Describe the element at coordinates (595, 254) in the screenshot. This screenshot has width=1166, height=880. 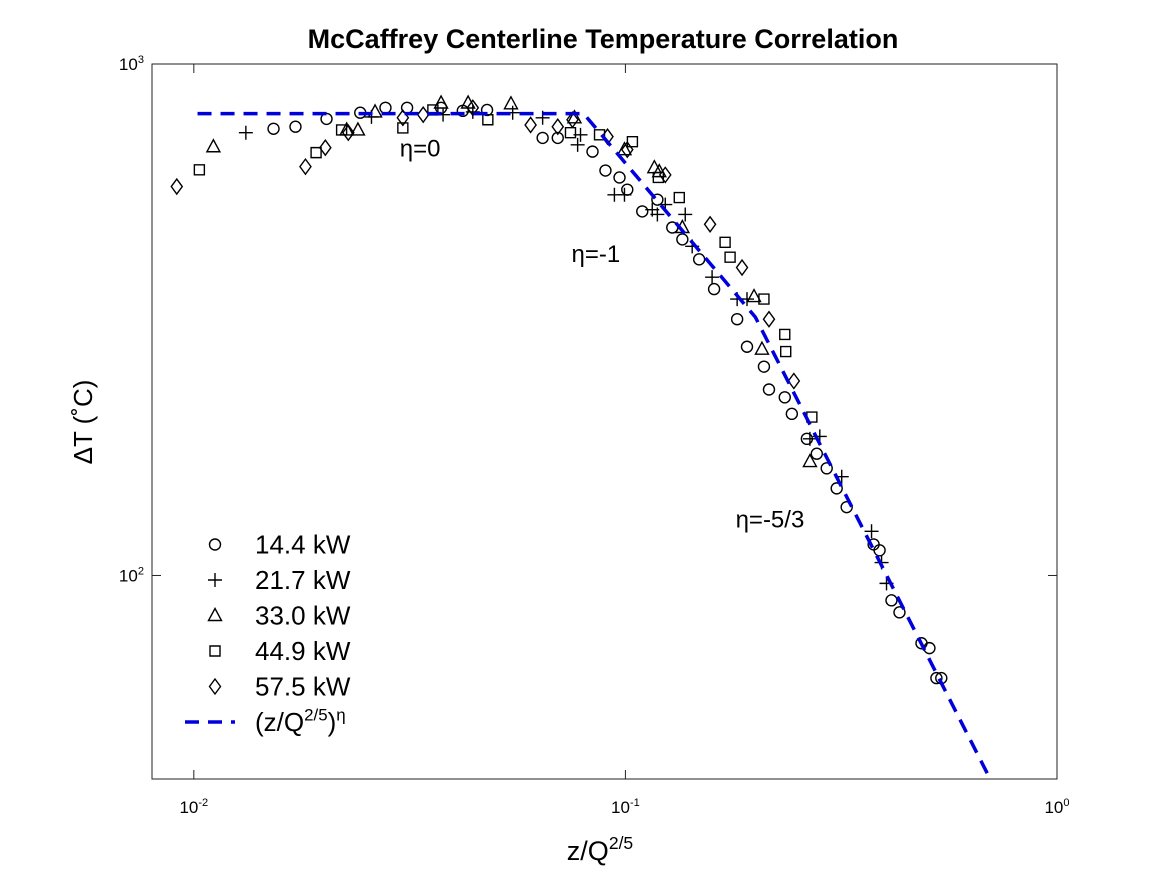
I see `annotation: η=-1` at that location.